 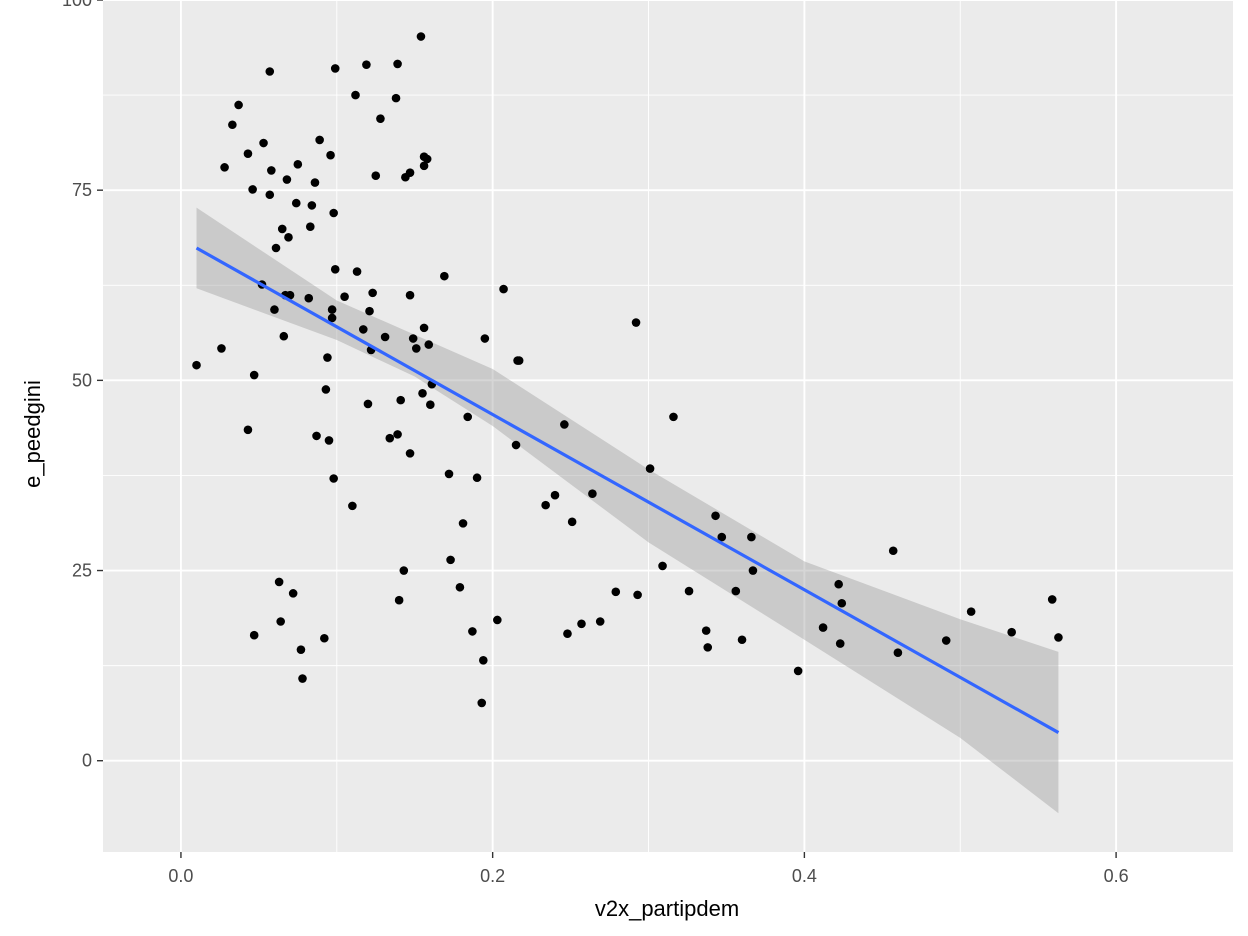 What do you see at coordinates (77, 5) in the screenshot?
I see `y-tick-label: 100` at bounding box center [77, 5].